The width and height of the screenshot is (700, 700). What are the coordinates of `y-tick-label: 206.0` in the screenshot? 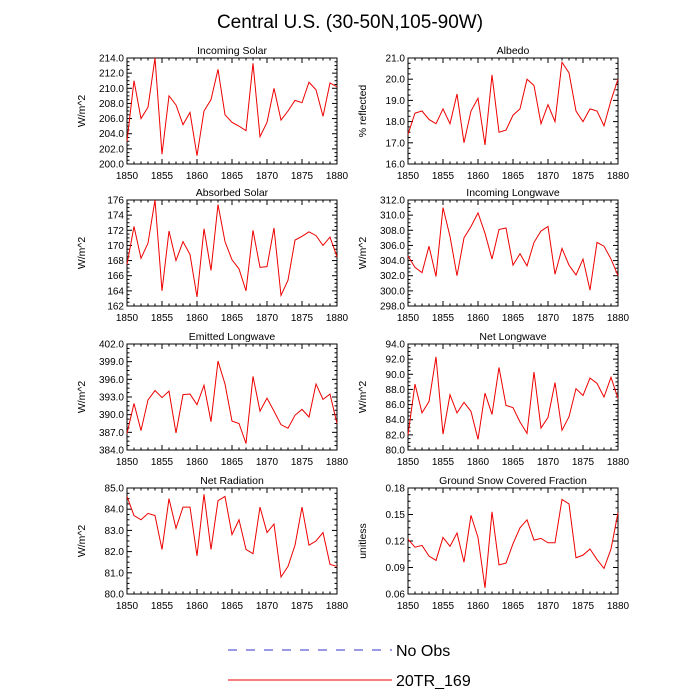 It's located at (111, 119).